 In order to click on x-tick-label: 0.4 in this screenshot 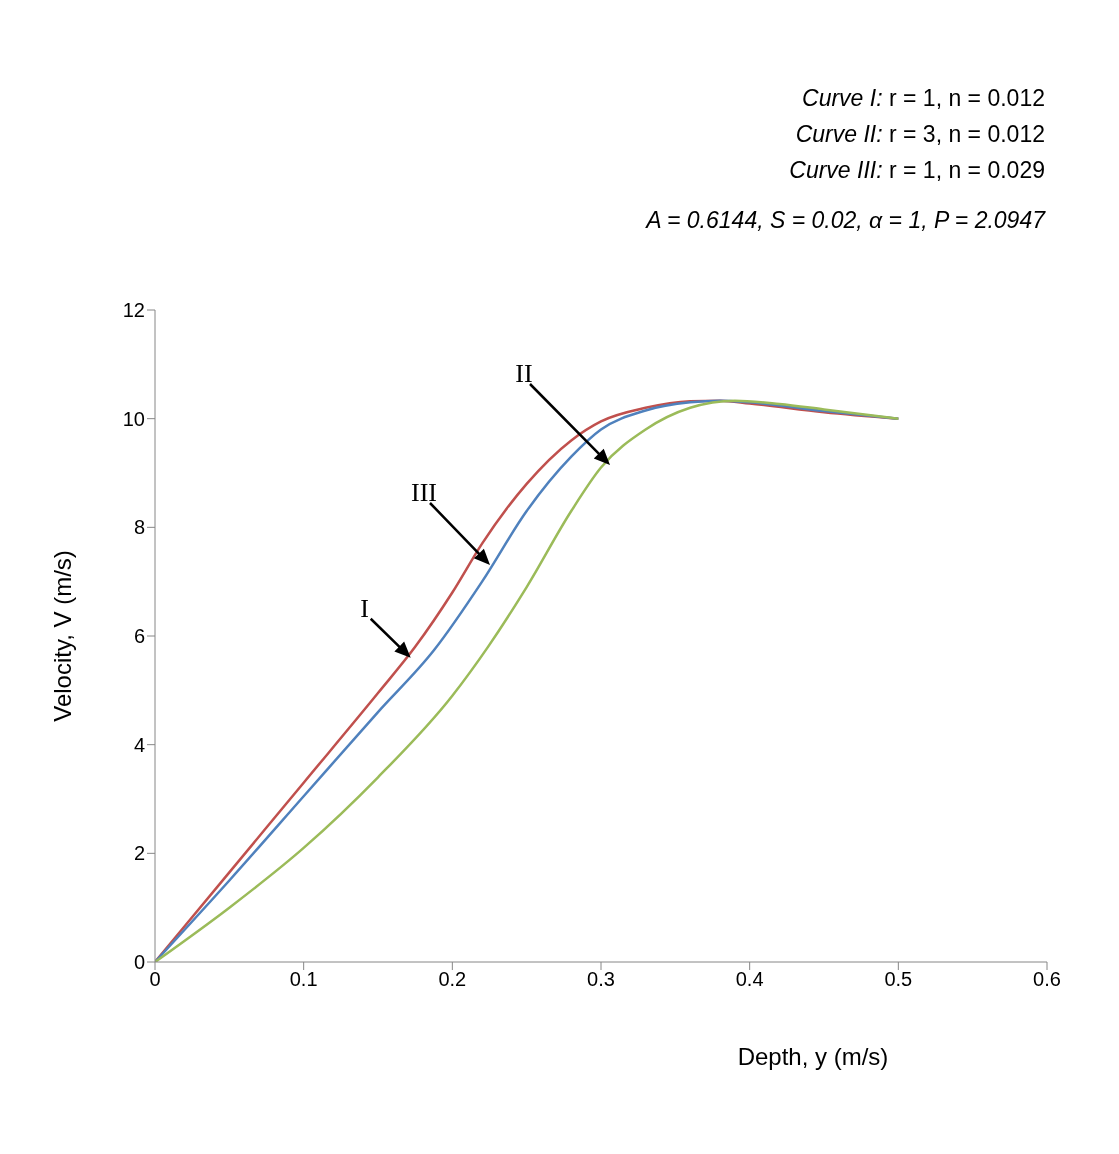, I will do `click(749, 979)`.